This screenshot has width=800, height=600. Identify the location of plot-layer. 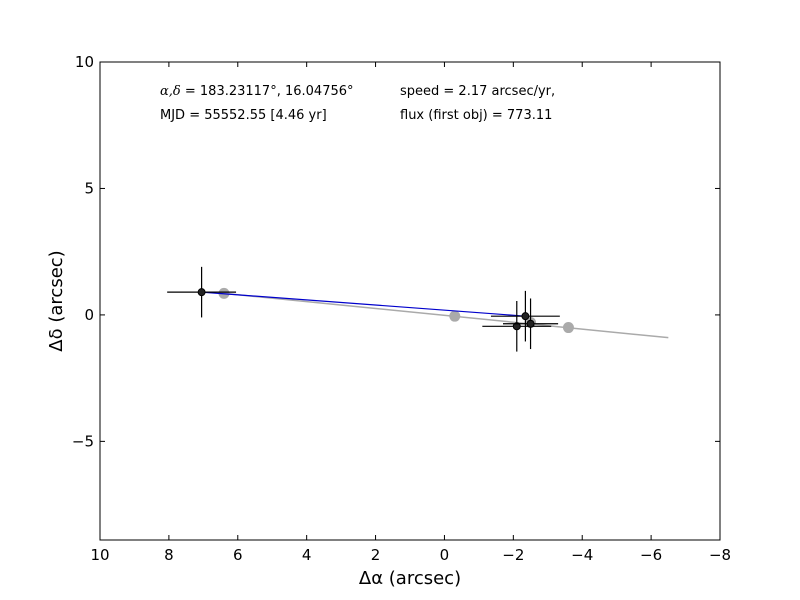
(418, 309).